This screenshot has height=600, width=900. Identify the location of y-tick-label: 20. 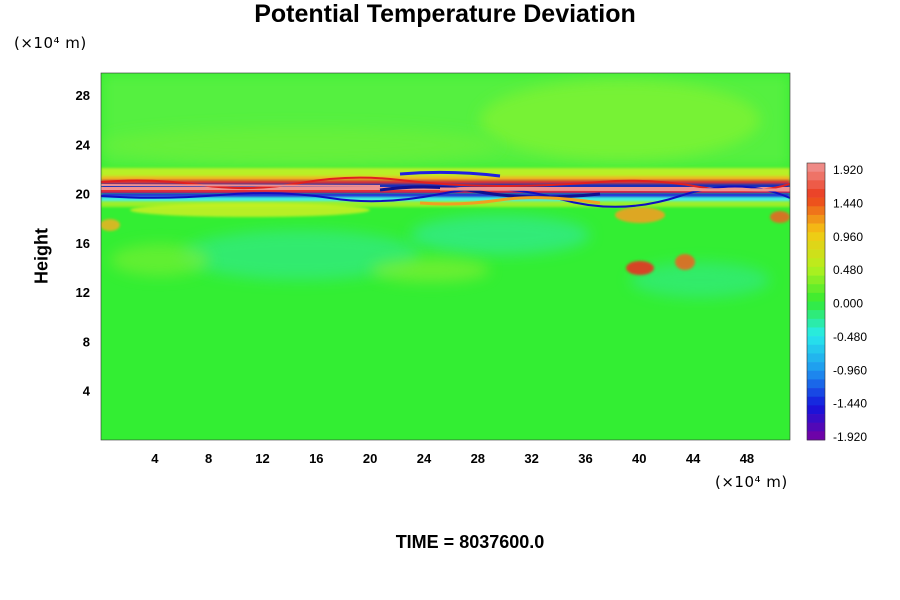
(83, 194).